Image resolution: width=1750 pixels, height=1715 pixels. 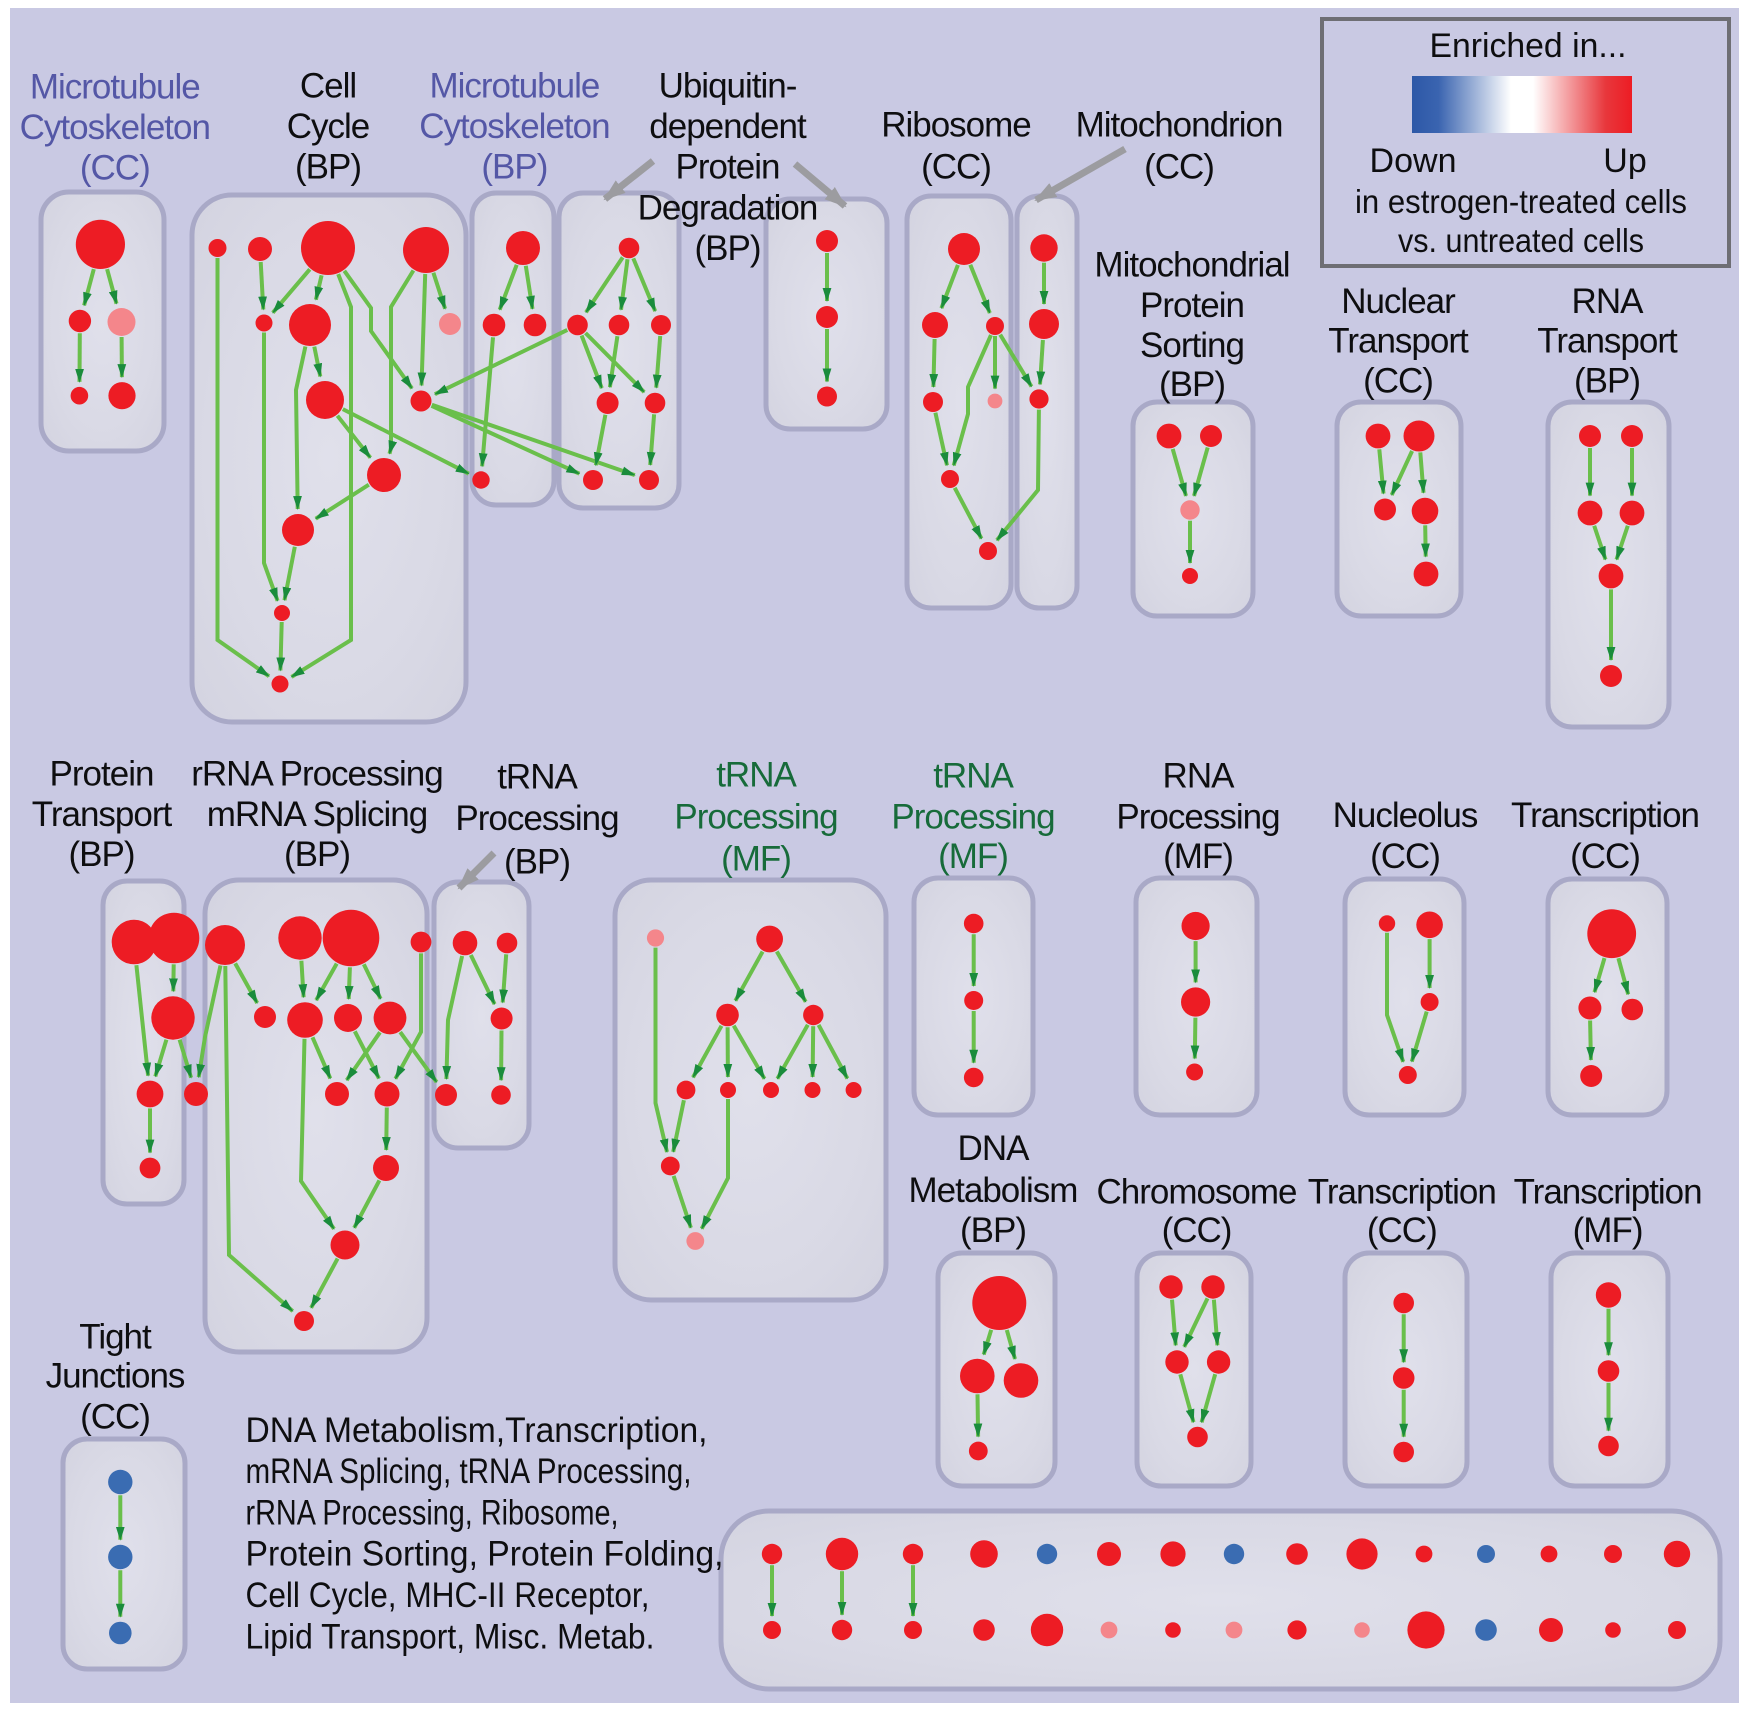 What do you see at coordinates (448, 1595) in the screenshot?
I see `svg-text: Cell Cycle, MHC-II Receptor,` at bounding box center [448, 1595].